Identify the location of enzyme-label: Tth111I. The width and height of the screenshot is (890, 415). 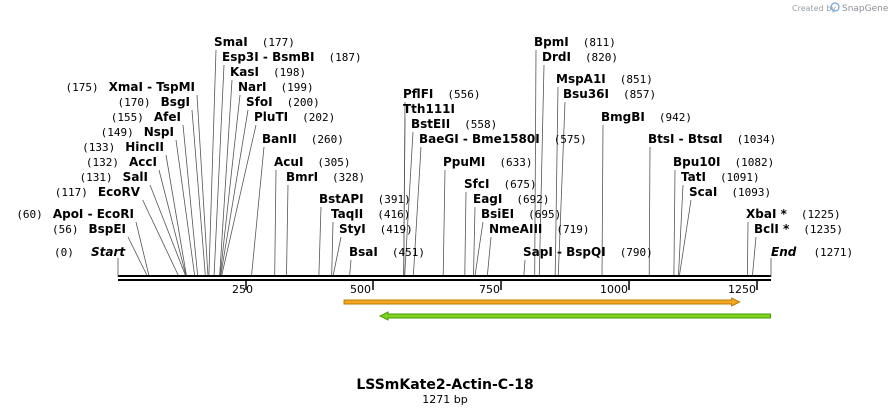
(429, 109).